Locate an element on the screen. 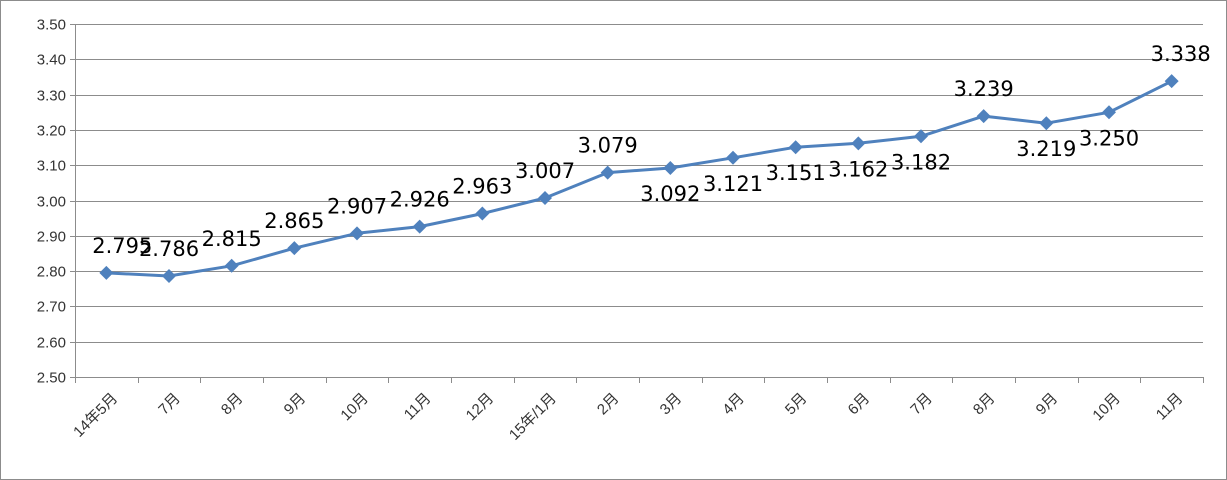  y-tick-label: 3.10 is located at coordinates (51, 166).